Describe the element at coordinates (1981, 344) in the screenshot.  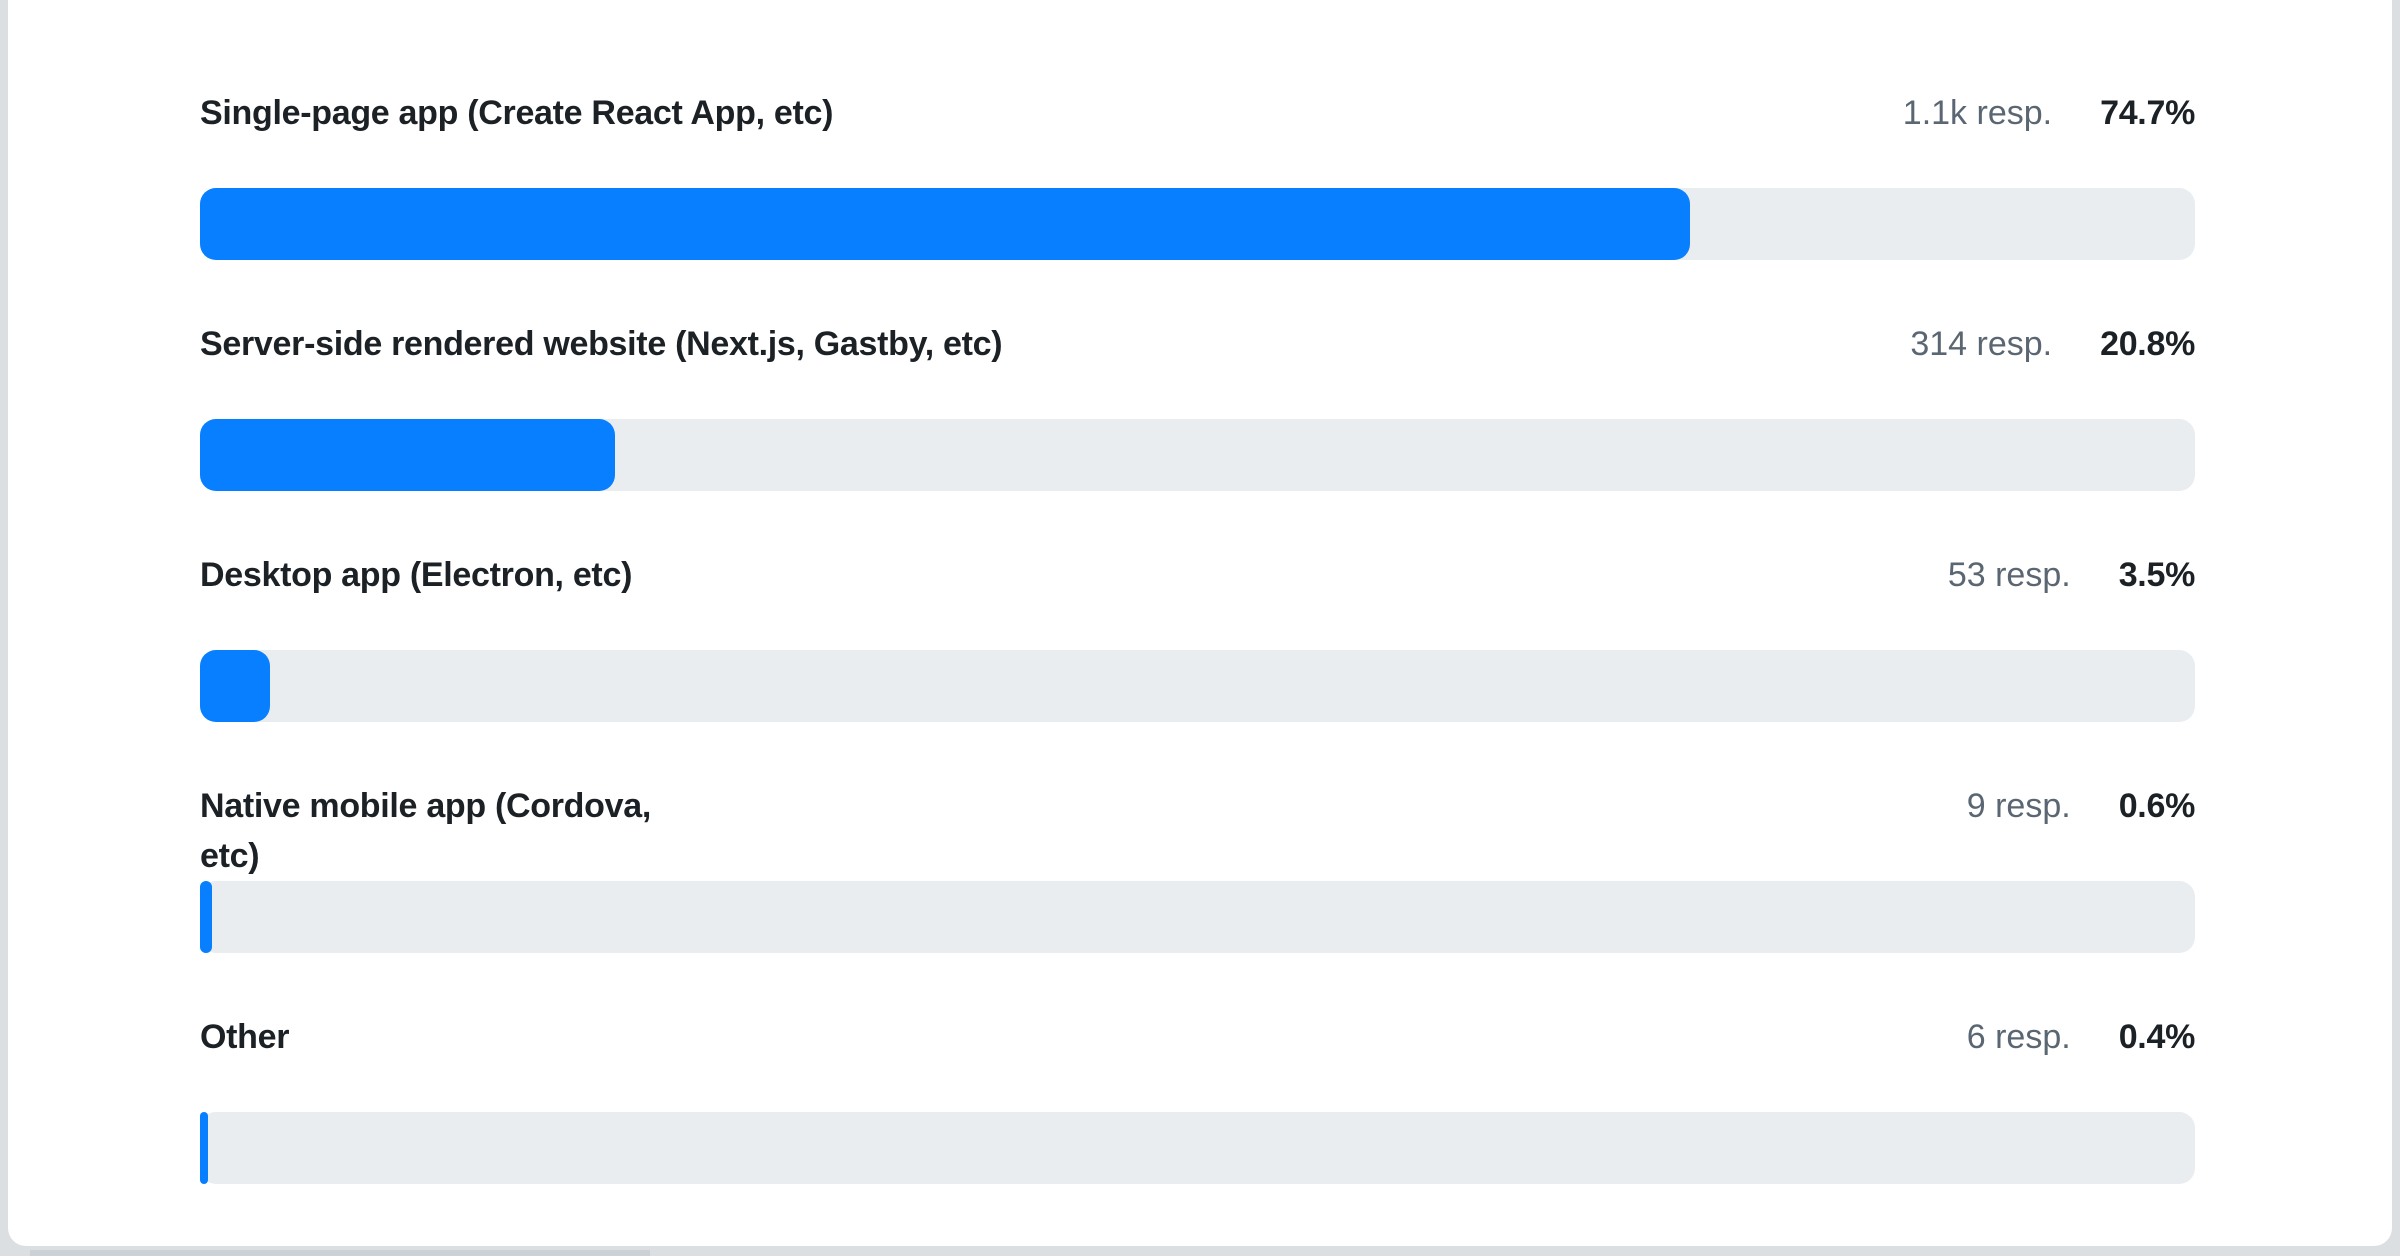
I see `row-responses: 314 resp.` at that location.